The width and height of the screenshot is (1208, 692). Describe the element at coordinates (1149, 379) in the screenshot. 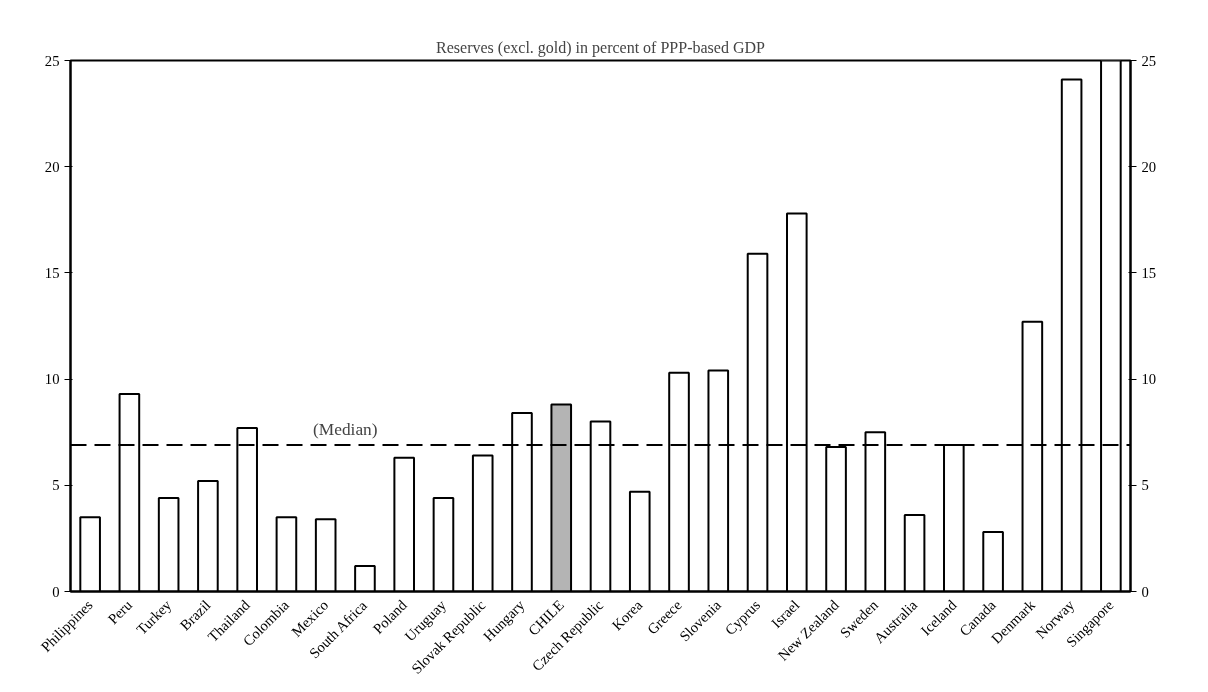

I see `y2-tick-label: 10` at that location.